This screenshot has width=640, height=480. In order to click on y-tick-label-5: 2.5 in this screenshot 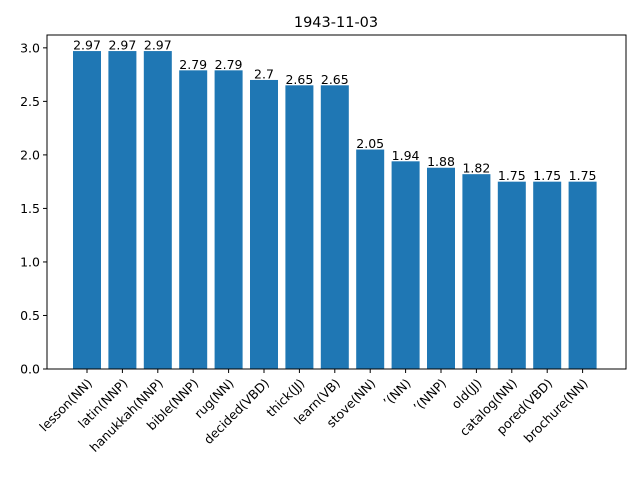, I will do `click(30, 101)`.